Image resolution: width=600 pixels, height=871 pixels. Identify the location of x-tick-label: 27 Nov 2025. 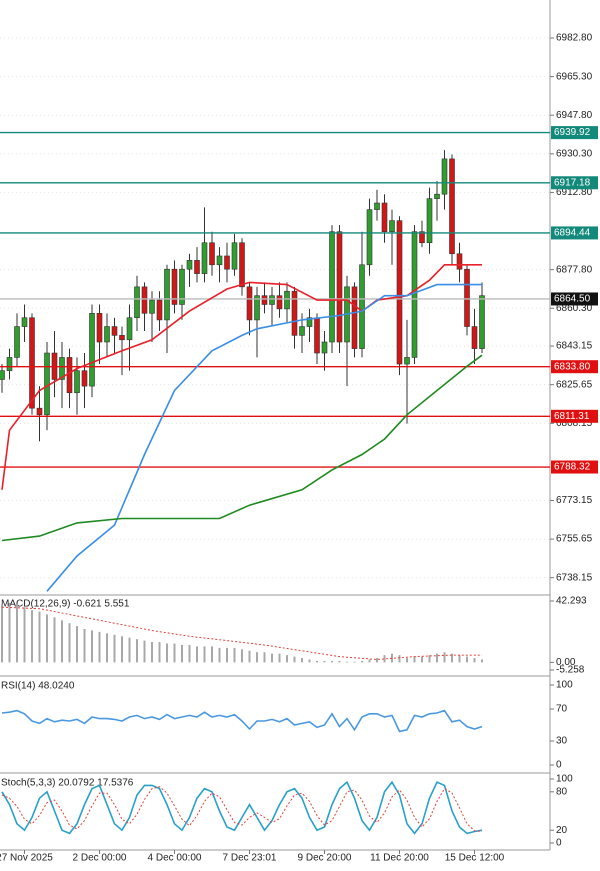
(26, 858).